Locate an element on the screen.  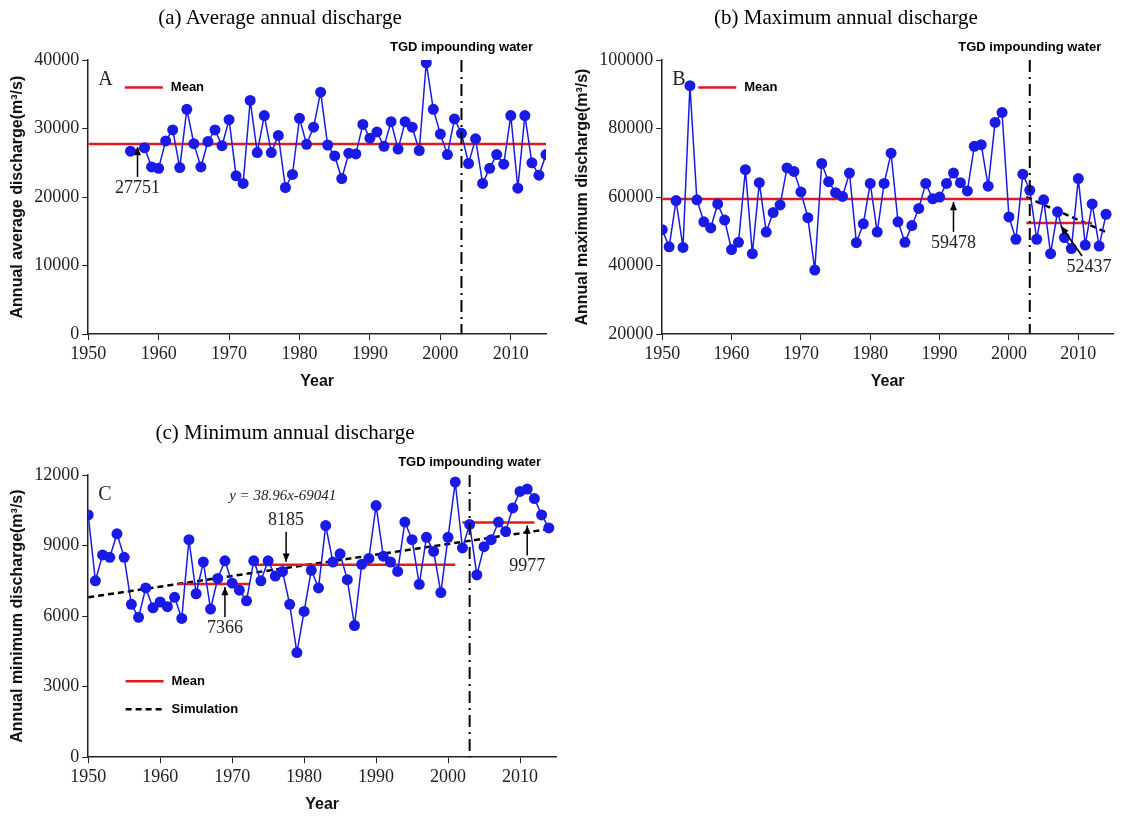
annotation: 59478 is located at coordinates (953, 241).